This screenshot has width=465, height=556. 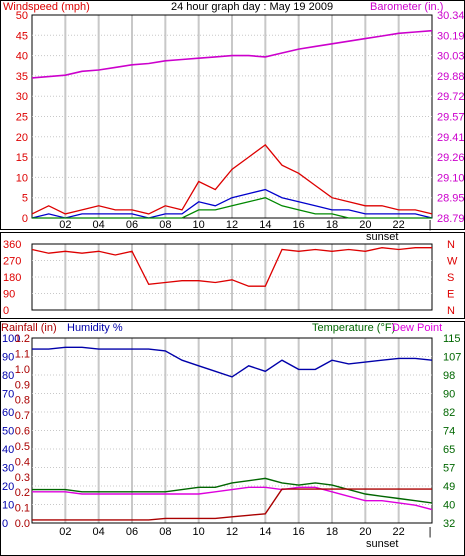 What do you see at coordinates (8, 413) in the screenshot?
I see `humidity-tick-label: 60` at bounding box center [8, 413].